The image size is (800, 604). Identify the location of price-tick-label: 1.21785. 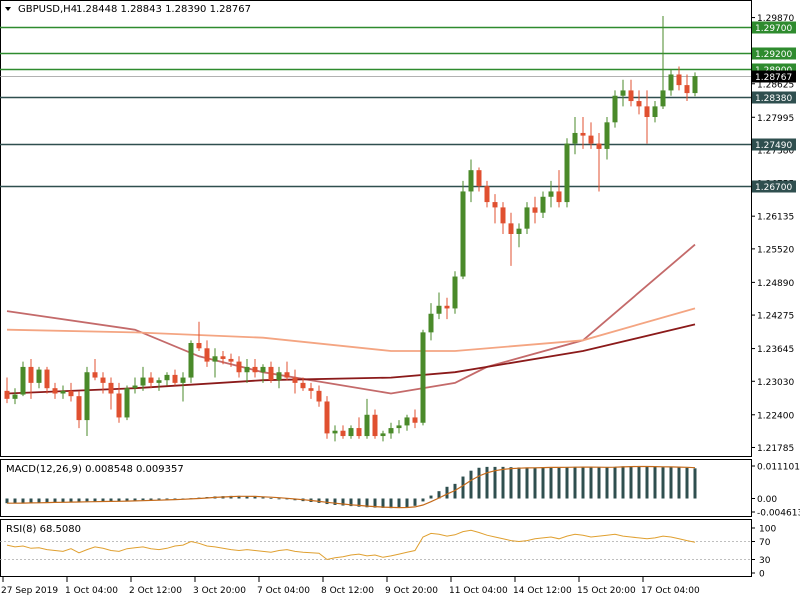
(775, 449).